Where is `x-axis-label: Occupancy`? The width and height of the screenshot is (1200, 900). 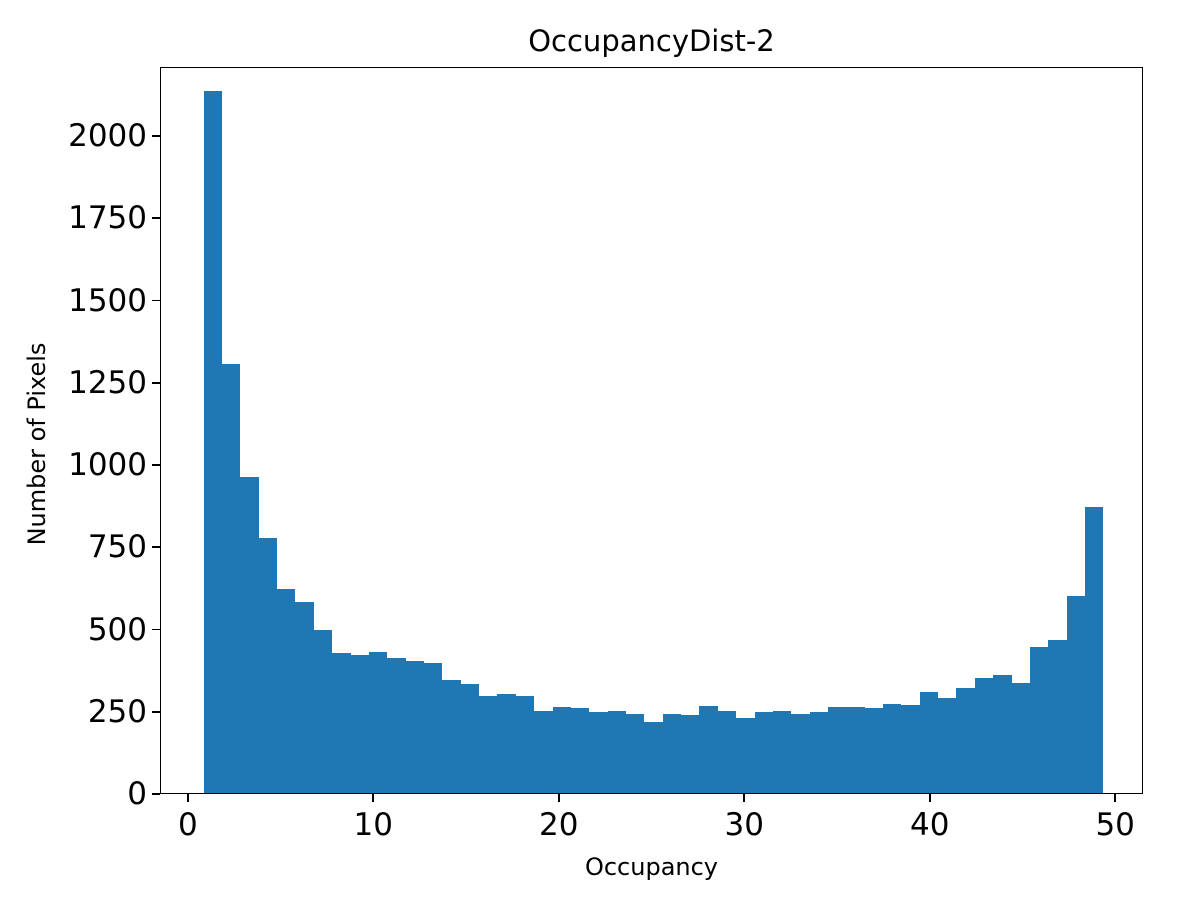 x-axis-label: Occupancy is located at coordinates (651, 867).